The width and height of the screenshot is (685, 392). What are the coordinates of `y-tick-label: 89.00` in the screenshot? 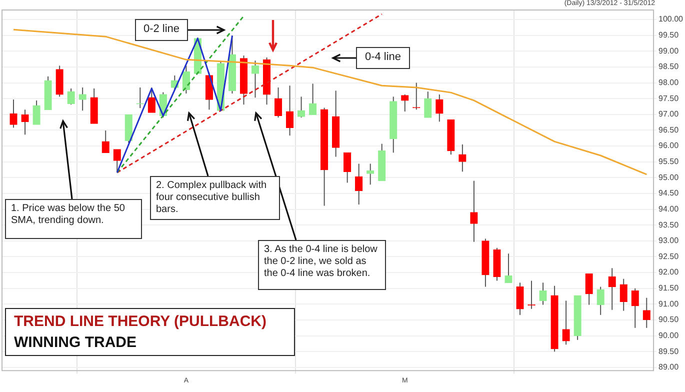 It's located at (669, 367).